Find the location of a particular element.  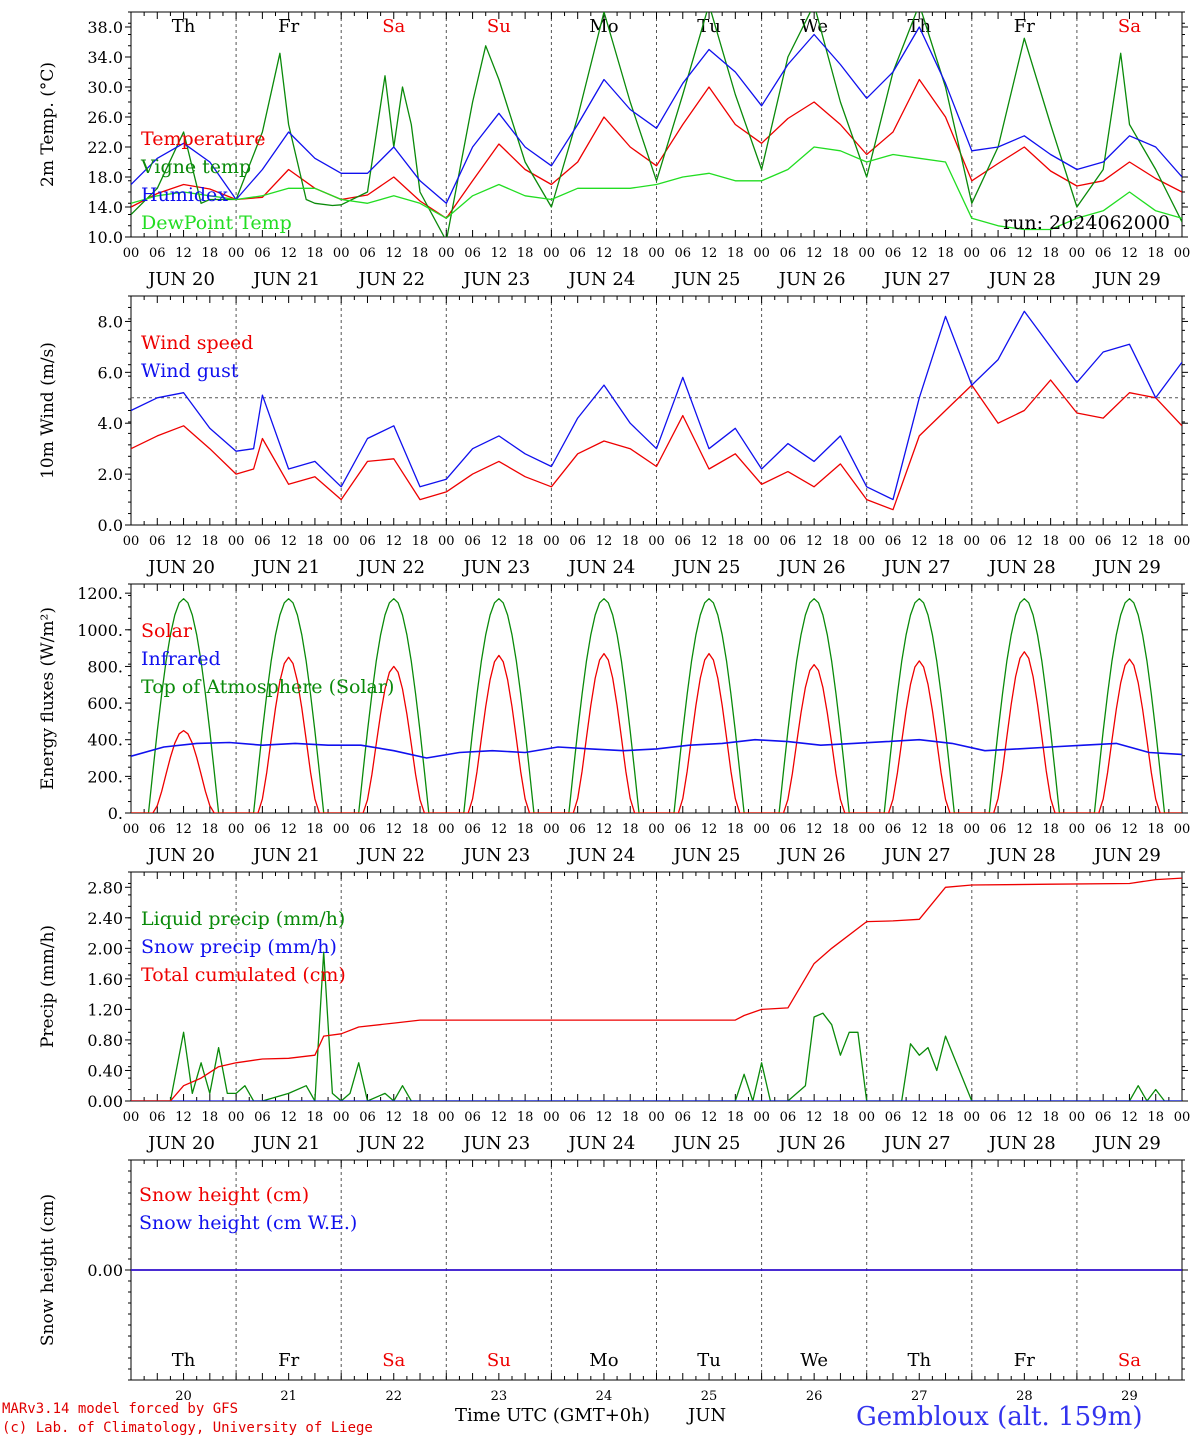

model-credit: MARv3.14 model forced by GFS is located at coordinates (120, 1409).